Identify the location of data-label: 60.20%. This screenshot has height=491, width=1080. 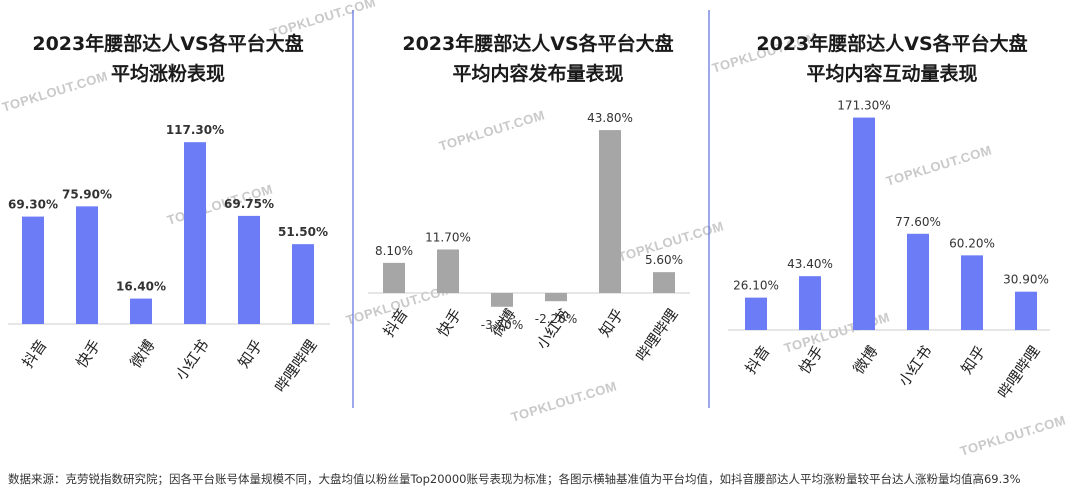
(972, 243).